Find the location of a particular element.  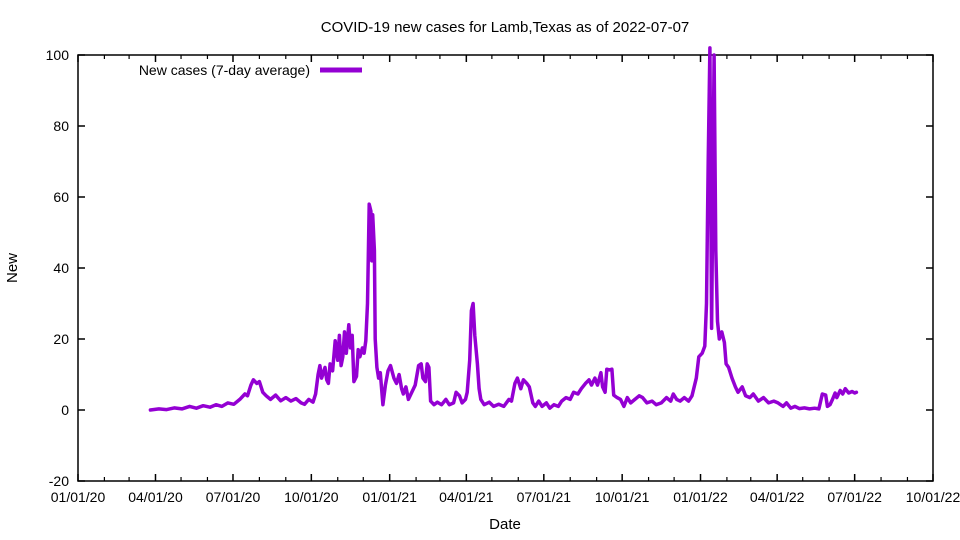

y-axis-title: New is located at coordinates (12, 268).